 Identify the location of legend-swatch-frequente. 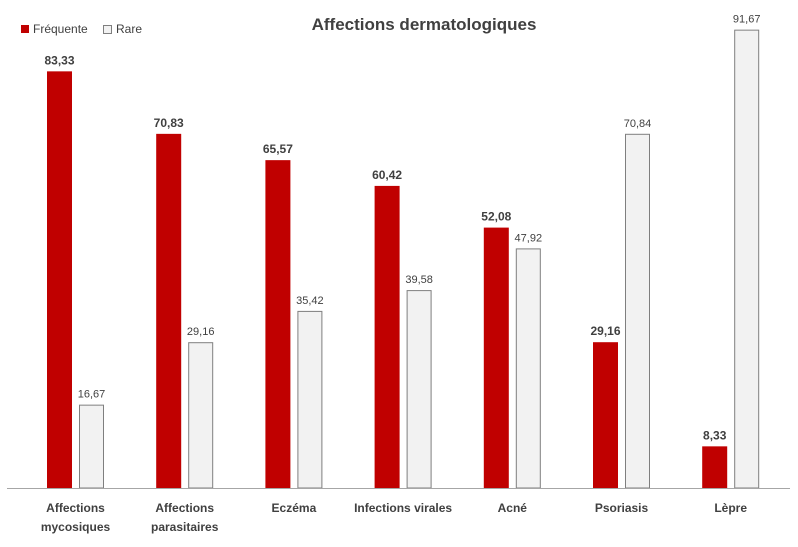
(25, 29).